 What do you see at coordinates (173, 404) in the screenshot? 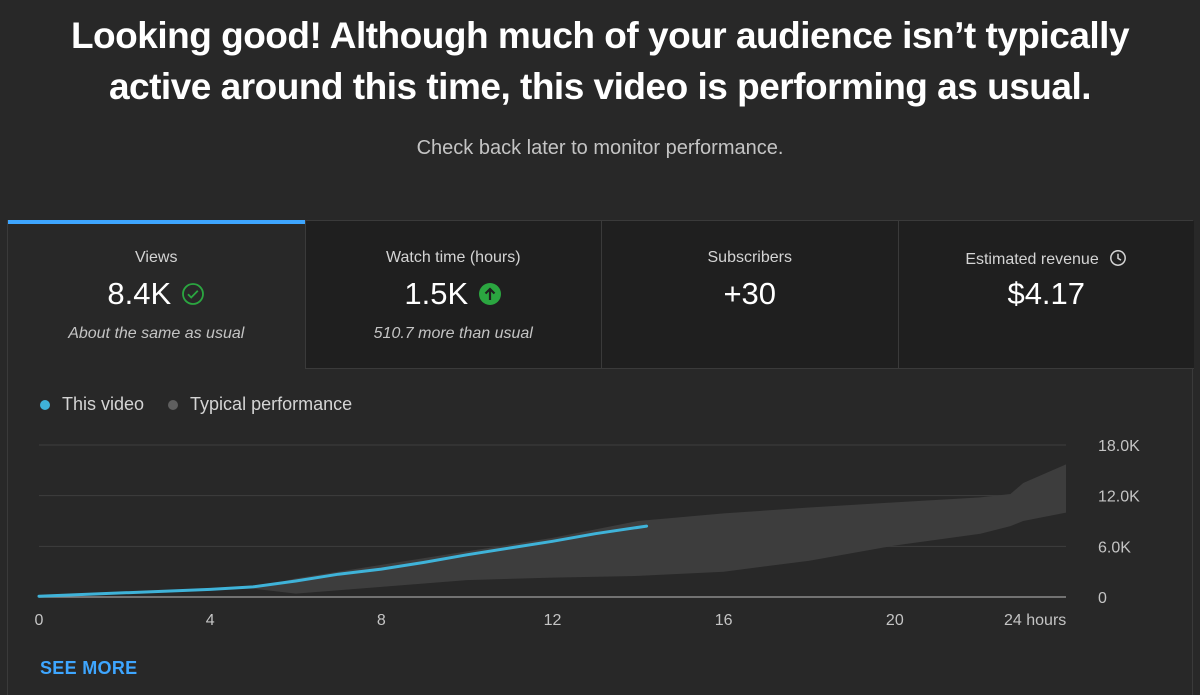
I see `typical-dot-icon` at bounding box center [173, 404].